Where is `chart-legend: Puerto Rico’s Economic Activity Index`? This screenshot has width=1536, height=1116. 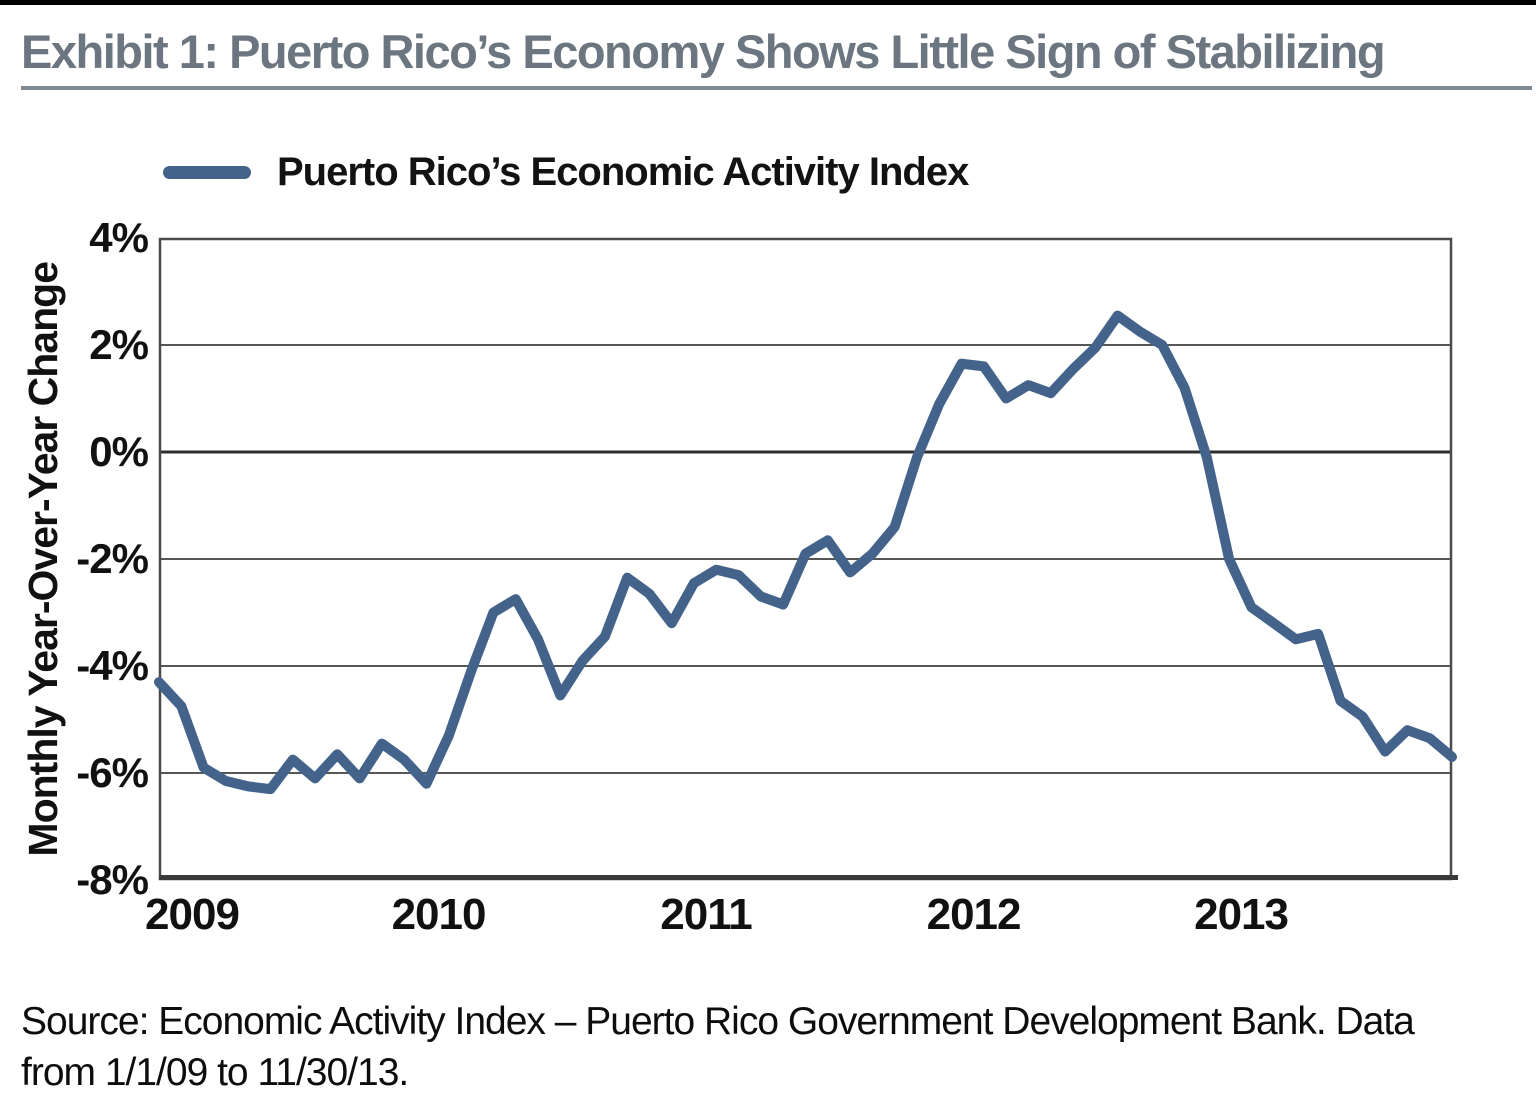 chart-legend: Puerto Rico’s Economic Activity Index is located at coordinates (566, 172).